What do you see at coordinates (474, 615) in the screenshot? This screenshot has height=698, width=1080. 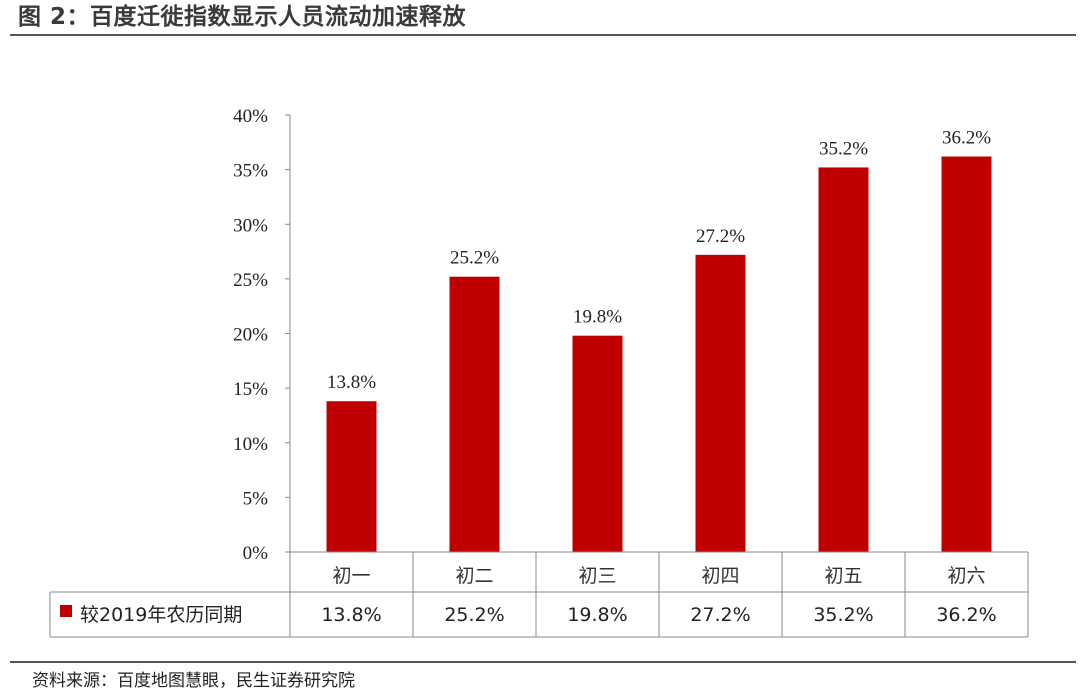 I see `table-cell-value: 25.2%` at bounding box center [474, 615].